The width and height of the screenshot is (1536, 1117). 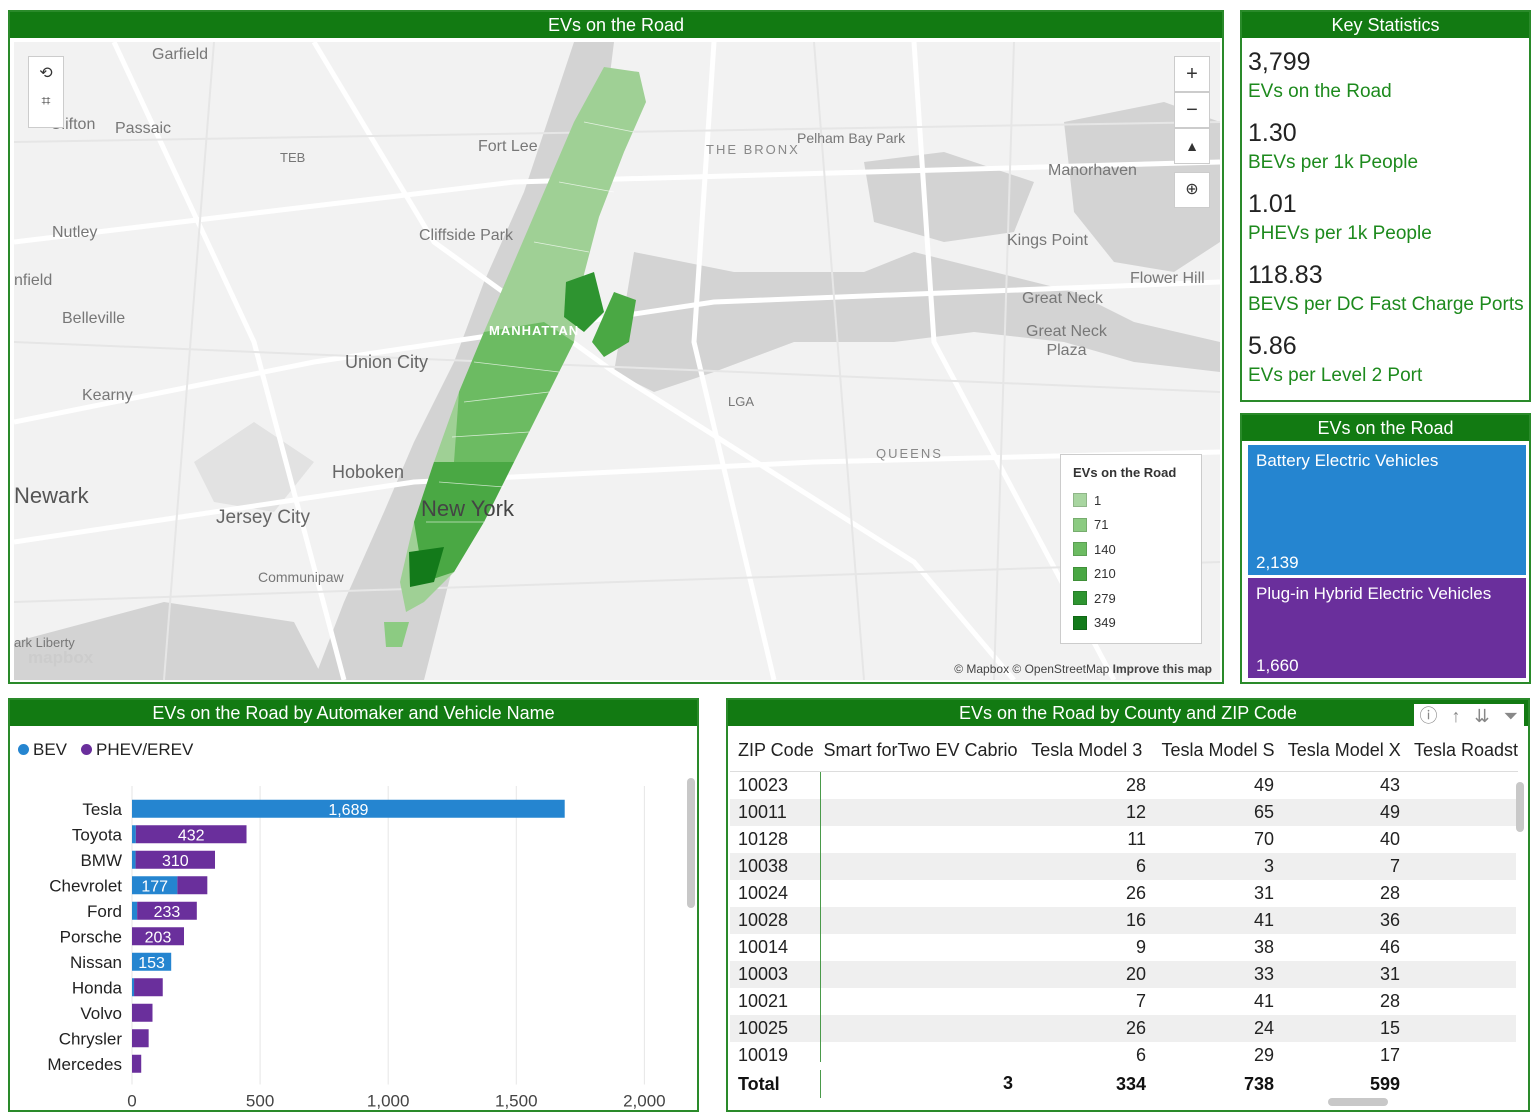 I want to click on x-tick-label: 0, so click(x=131, y=1101).